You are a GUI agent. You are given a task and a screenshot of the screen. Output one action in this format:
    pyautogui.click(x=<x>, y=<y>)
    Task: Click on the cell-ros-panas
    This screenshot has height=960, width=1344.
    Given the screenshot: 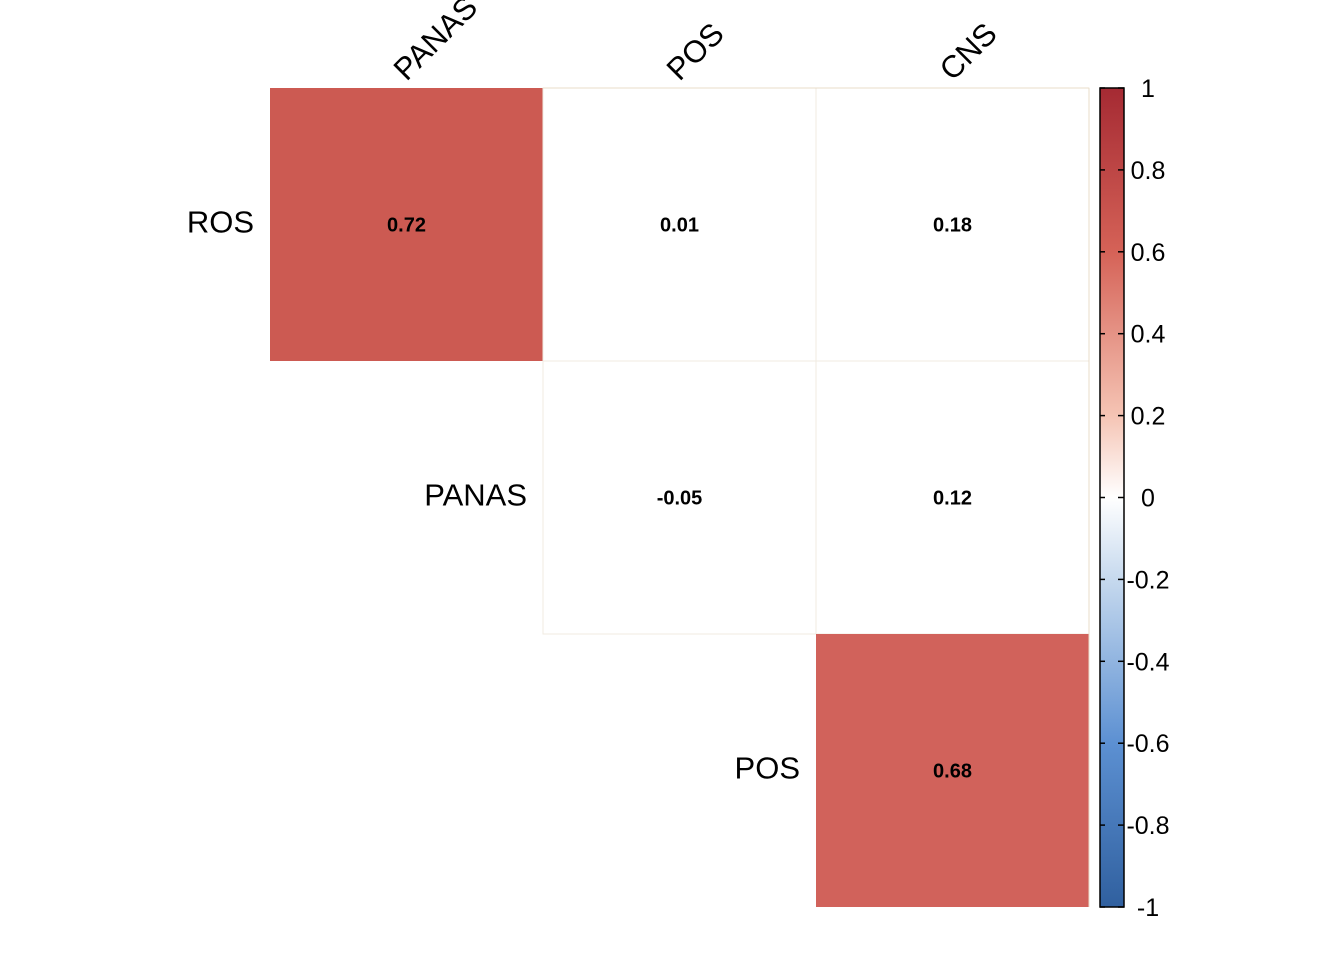 What is the action you would take?
    pyautogui.click(x=406, y=224)
    